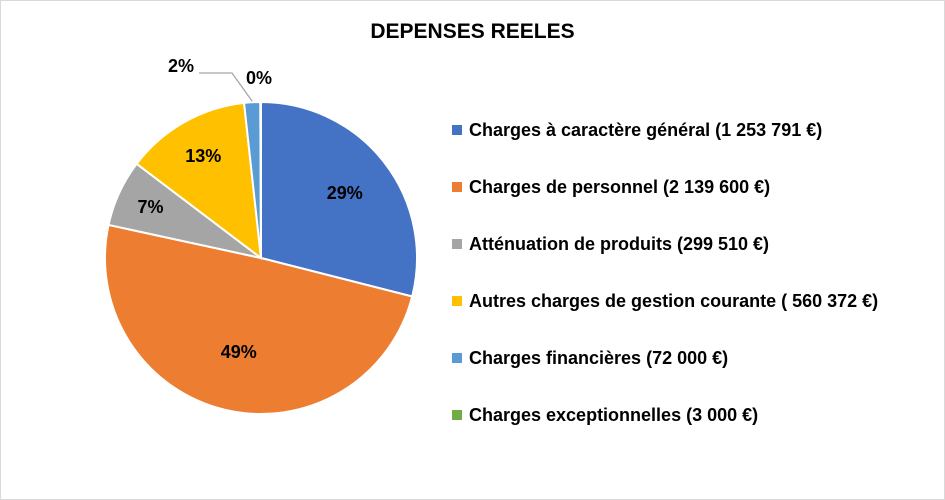  I want to click on data-label: 29%, so click(345, 193).